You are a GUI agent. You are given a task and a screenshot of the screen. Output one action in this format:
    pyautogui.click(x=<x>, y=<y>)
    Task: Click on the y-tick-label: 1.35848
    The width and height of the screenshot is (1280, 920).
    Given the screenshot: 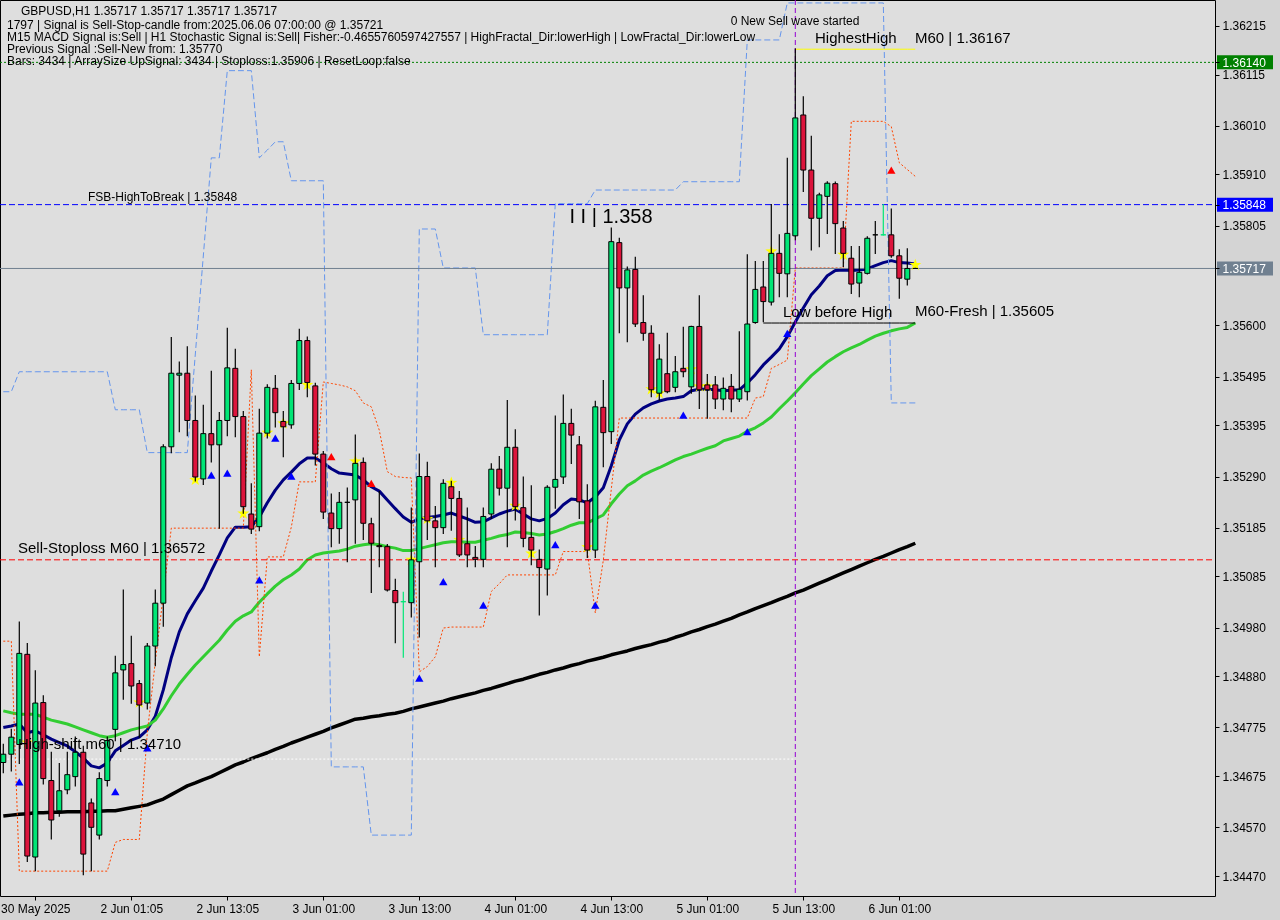 What is the action you would take?
    pyautogui.click(x=1244, y=205)
    